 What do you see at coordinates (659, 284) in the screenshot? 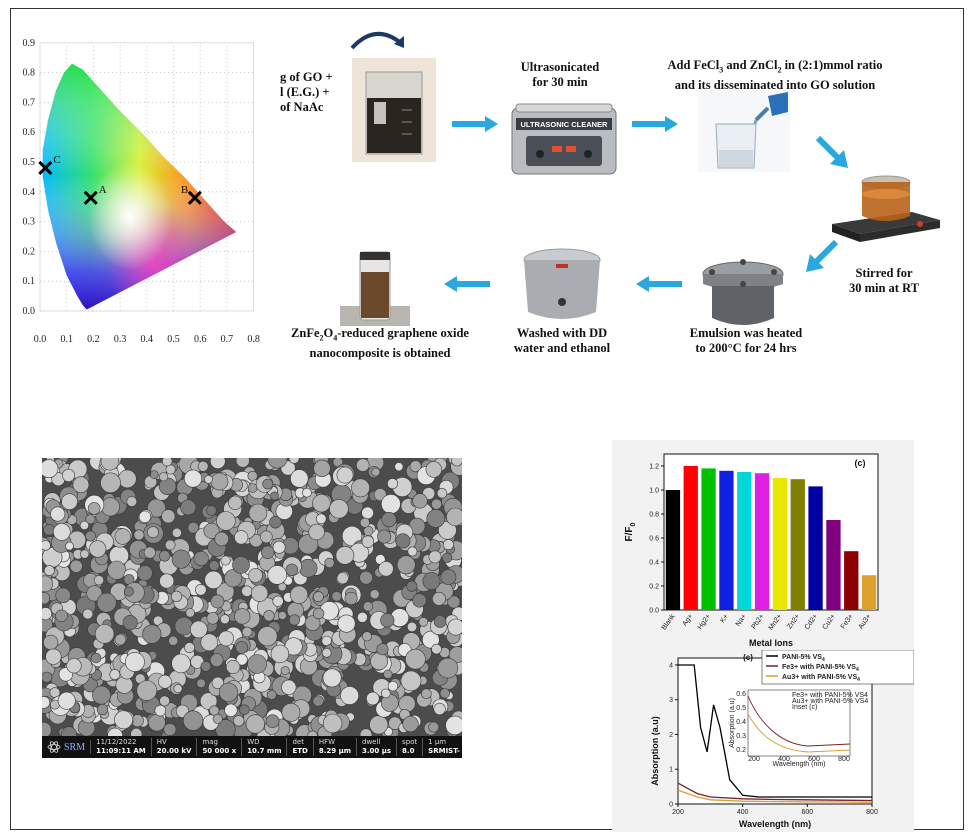
I see `arrow-left-icon` at bounding box center [659, 284].